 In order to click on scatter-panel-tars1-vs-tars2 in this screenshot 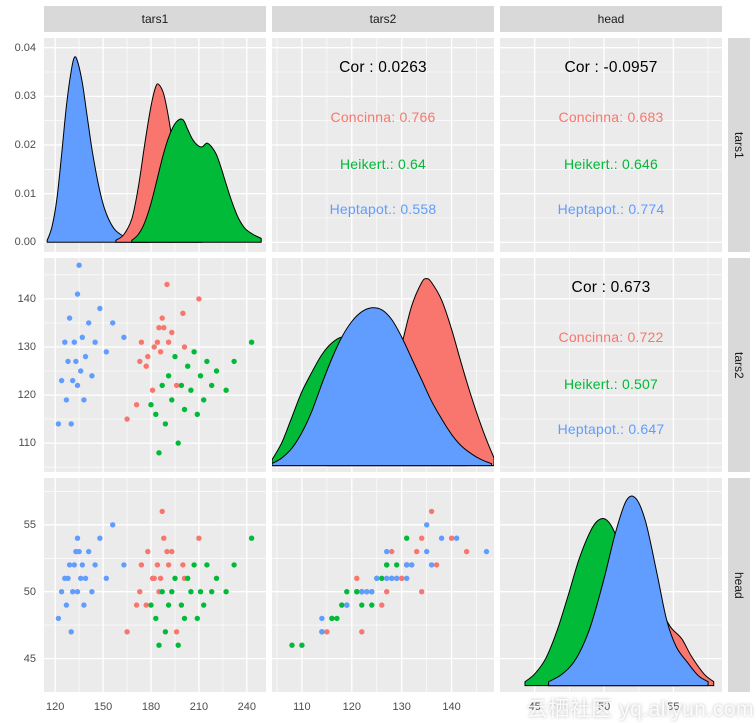, I will do `click(155, 365)`.